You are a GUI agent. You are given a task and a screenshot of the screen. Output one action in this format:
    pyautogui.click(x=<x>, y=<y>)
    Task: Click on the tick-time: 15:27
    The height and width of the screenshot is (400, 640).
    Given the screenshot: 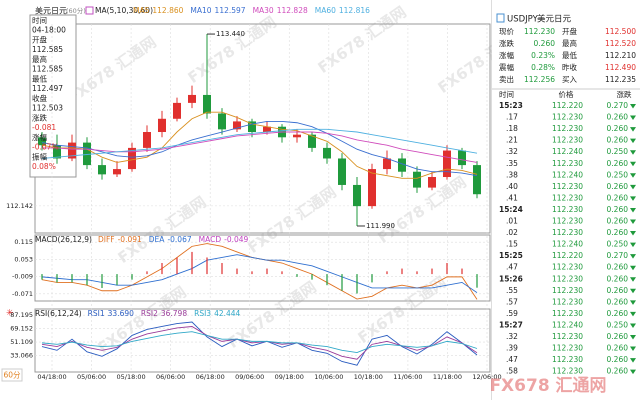 What is the action you would take?
    pyautogui.click(x=511, y=324)
    